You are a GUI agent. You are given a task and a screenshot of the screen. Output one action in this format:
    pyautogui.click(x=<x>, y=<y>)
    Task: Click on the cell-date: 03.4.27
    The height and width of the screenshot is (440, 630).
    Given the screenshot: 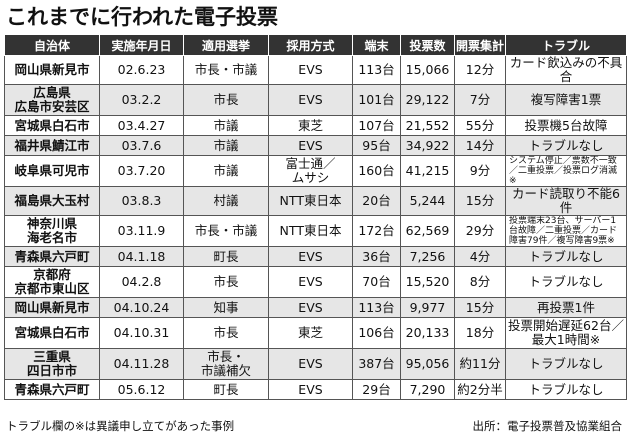 What is the action you would take?
    pyautogui.click(x=141, y=125)
    